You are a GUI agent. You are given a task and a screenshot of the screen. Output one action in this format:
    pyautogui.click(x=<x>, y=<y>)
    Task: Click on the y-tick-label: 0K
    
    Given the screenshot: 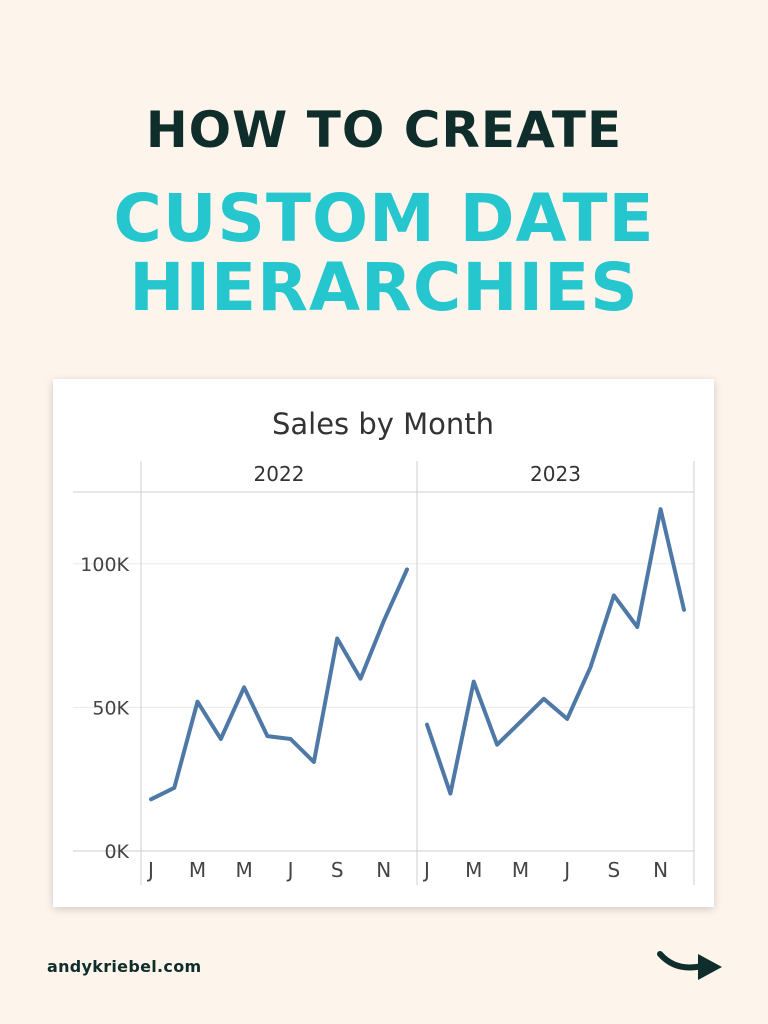 What is the action you would take?
    pyautogui.click(x=116, y=852)
    